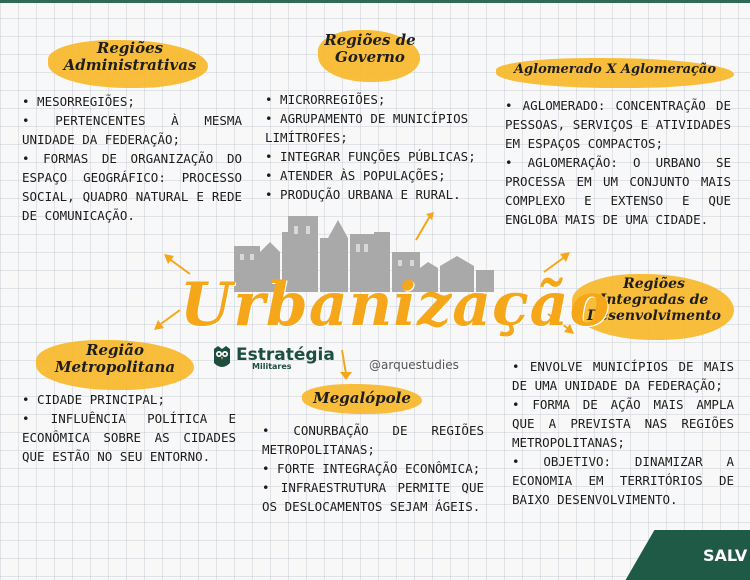 This screenshot has height=580, width=750. What do you see at coordinates (364, 254) in the screenshot?
I see `city-skyline-icon` at bounding box center [364, 254].